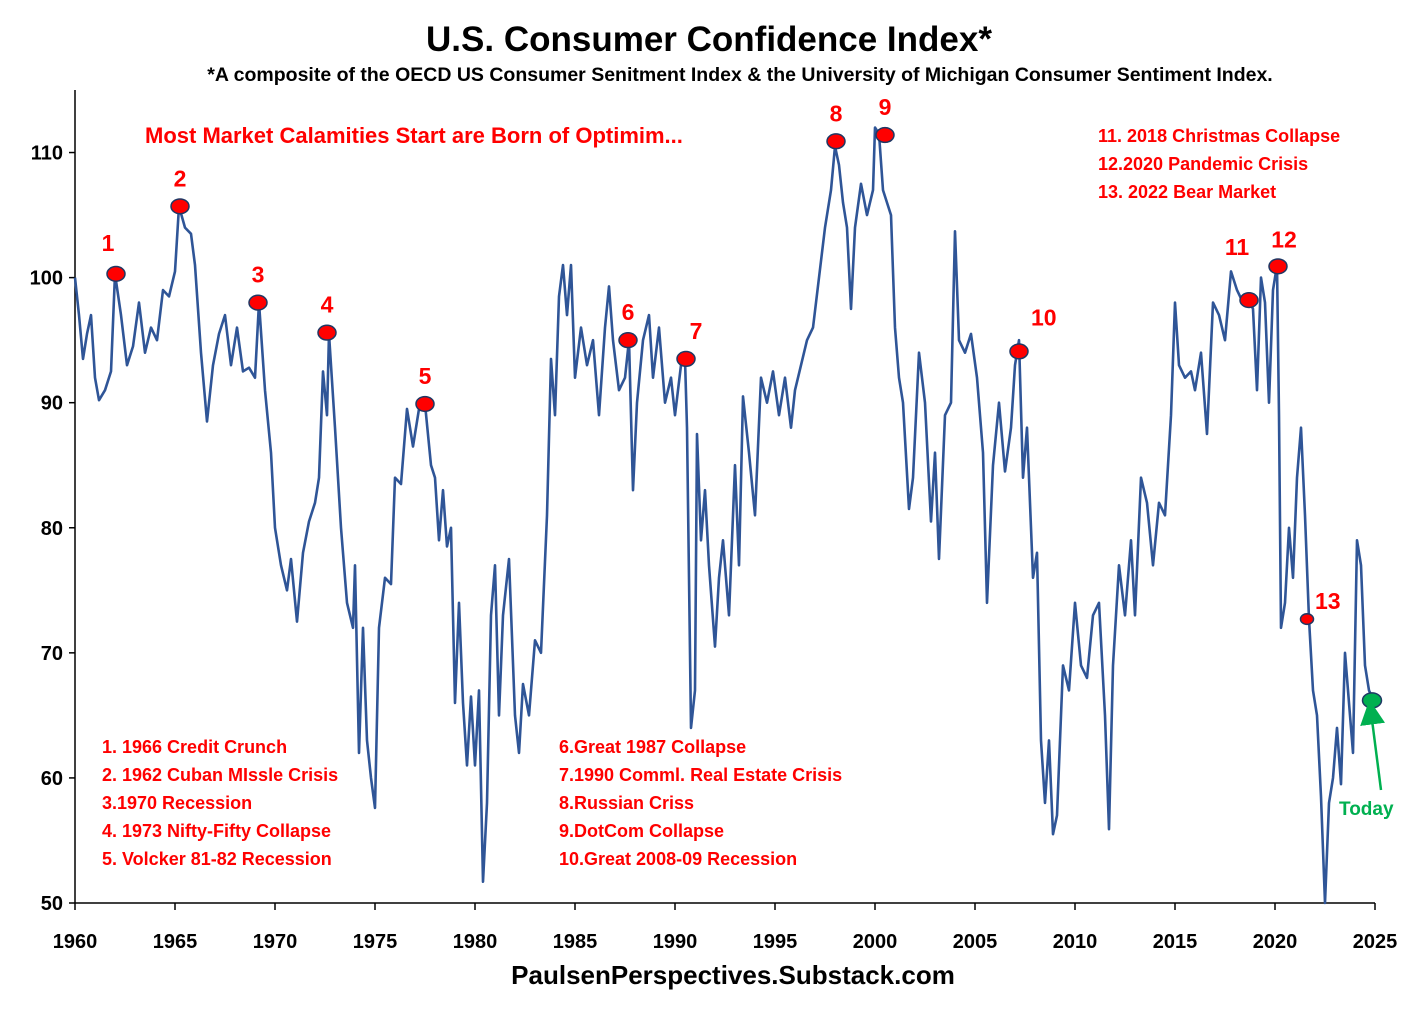 This screenshot has height=1030, width=1418. What do you see at coordinates (675, 942) in the screenshot?
I see `x-tick-label: 1990` at bounding box center [675, 942].